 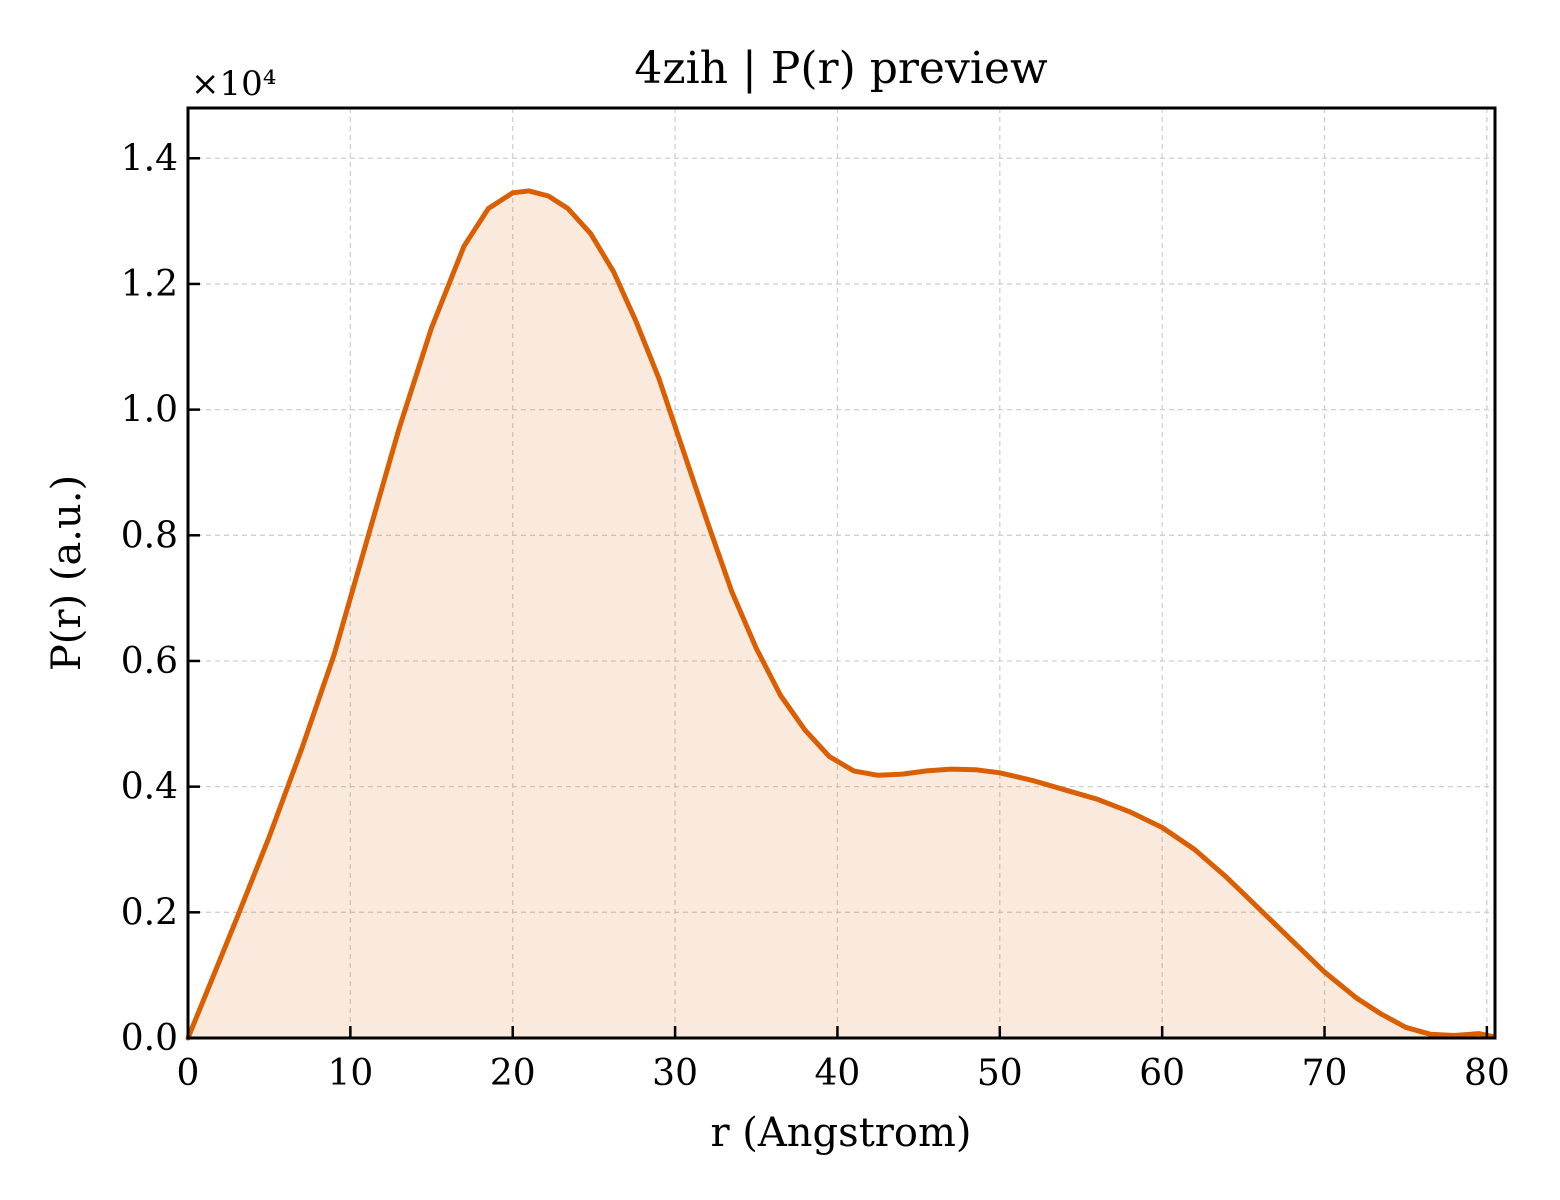 I want to click on x-tick-label: 40, so click(x=838, y=1073).